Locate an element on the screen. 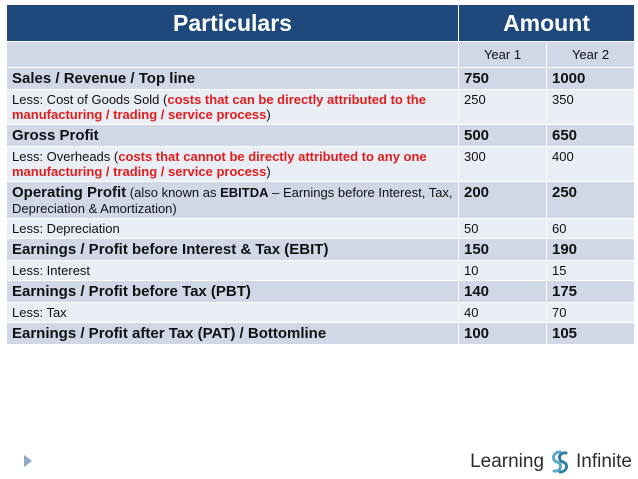 Image resolution: width=638 pixels, height=479 pixels. learning-infinite-logo: Learning Infinite is located at coordinates (551, 462).